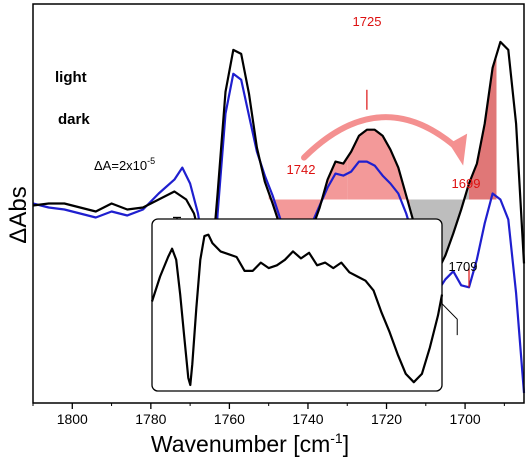 Image resolution: width=526 pixels, height=464 pixels. What do you see at coordinates (150, 419) in the screenshot?
I see `x-tick-label-1780: 1780` at bounding box center [150, 419].